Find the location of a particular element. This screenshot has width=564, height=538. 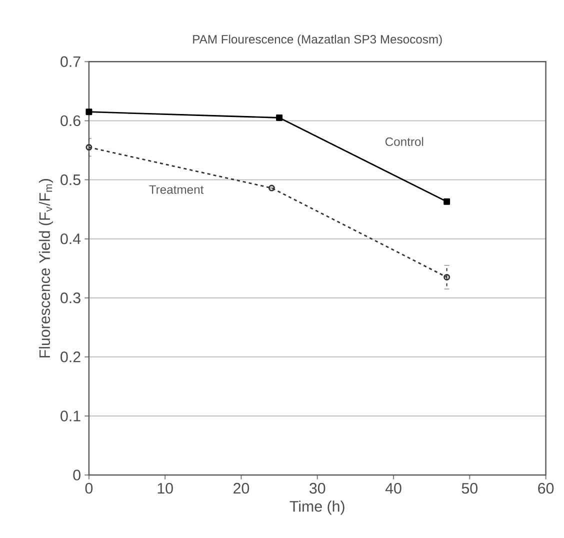

y-tick-label: 0.7 is located at coordinates (70, 62).